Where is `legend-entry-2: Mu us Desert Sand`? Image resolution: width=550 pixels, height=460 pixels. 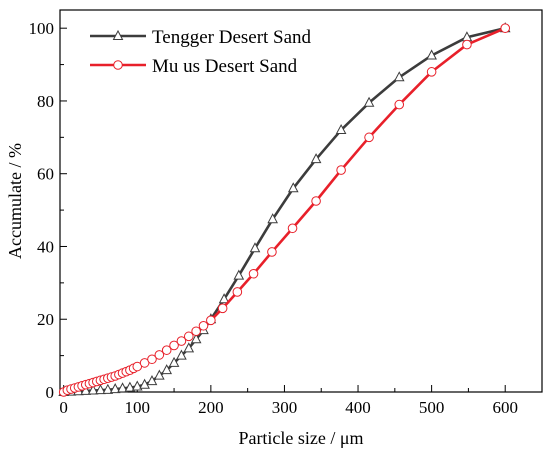
legend-entry-2: Mu us Desert Sand is located at coordinates (194, 66).